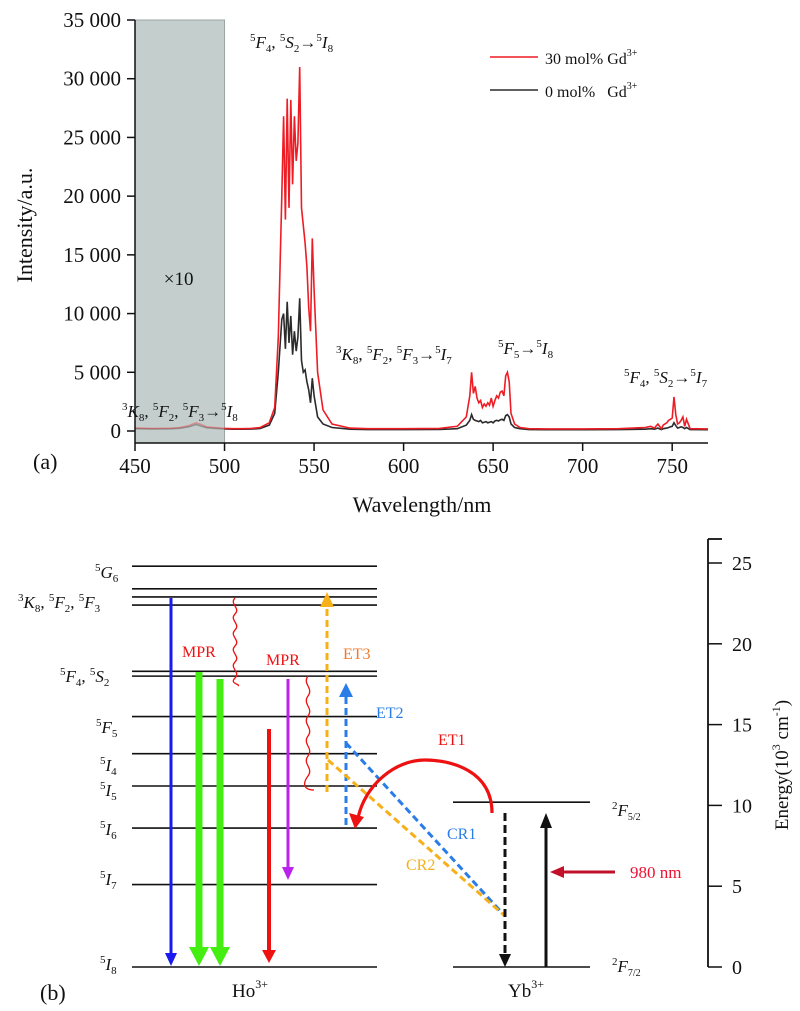 This screenshot has height=1011, width=800. Describe the element at coordinates (327, 599) in the screenshot. I see `et3-arrowhead` at that location.